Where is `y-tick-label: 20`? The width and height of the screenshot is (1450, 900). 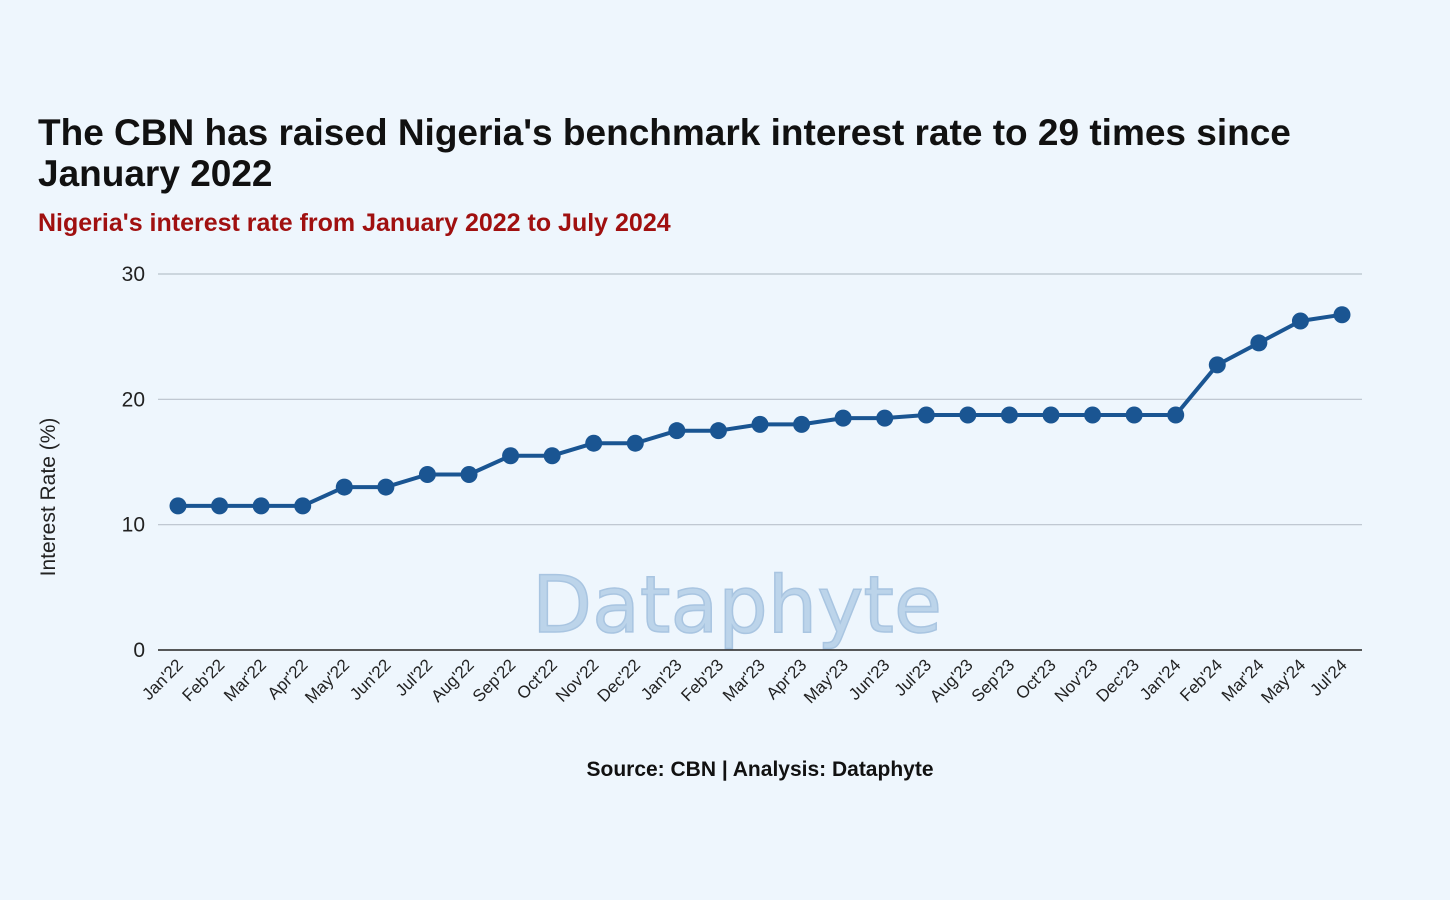
y-tick-label: 20 is located at coordinates (133, 399).